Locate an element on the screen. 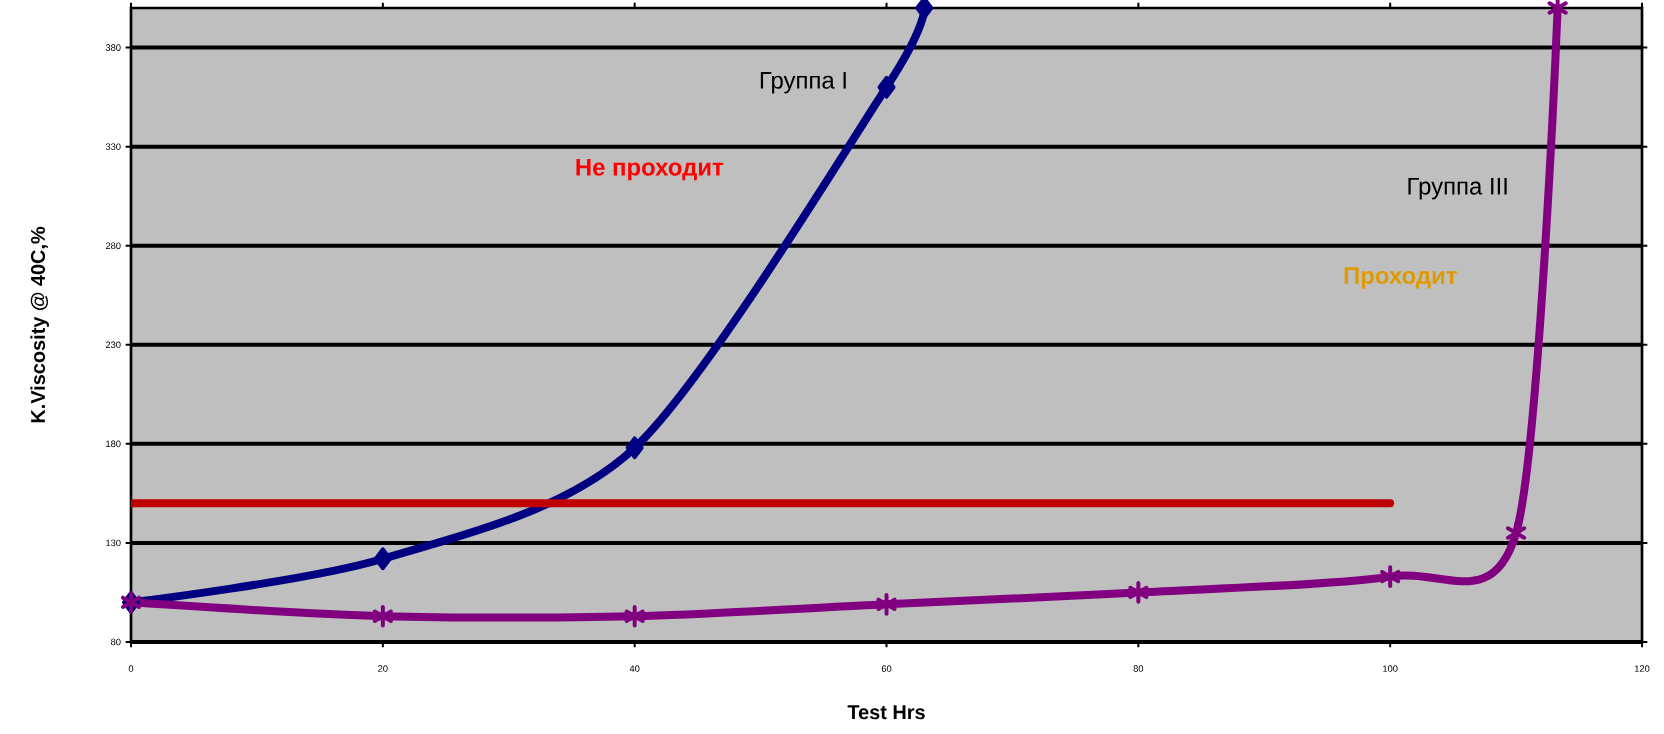 The image size is (1664, 734). x-tick-label: 100 is located at coordinates (1390, 668).